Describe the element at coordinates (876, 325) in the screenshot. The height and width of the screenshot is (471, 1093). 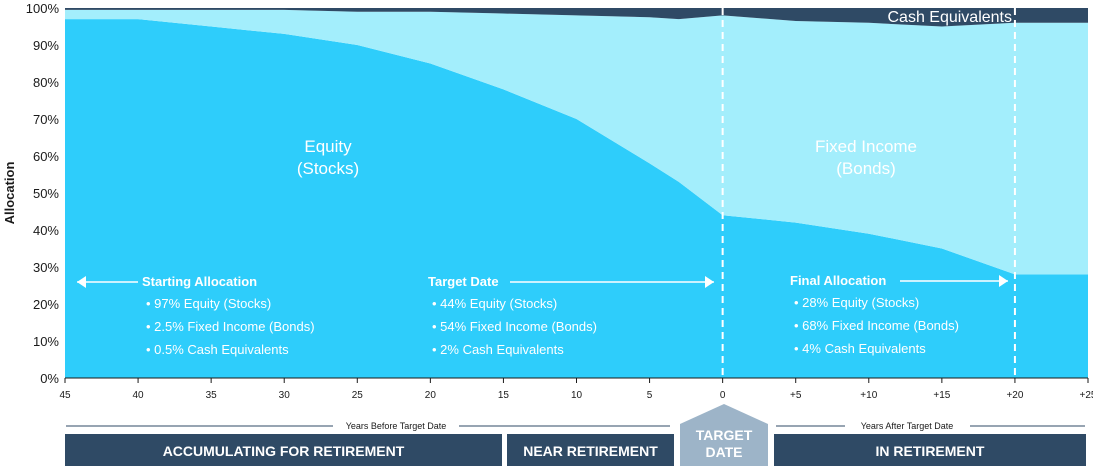
I see `annotation-item: • 68% Fixed Income (Bonds)` at that location.